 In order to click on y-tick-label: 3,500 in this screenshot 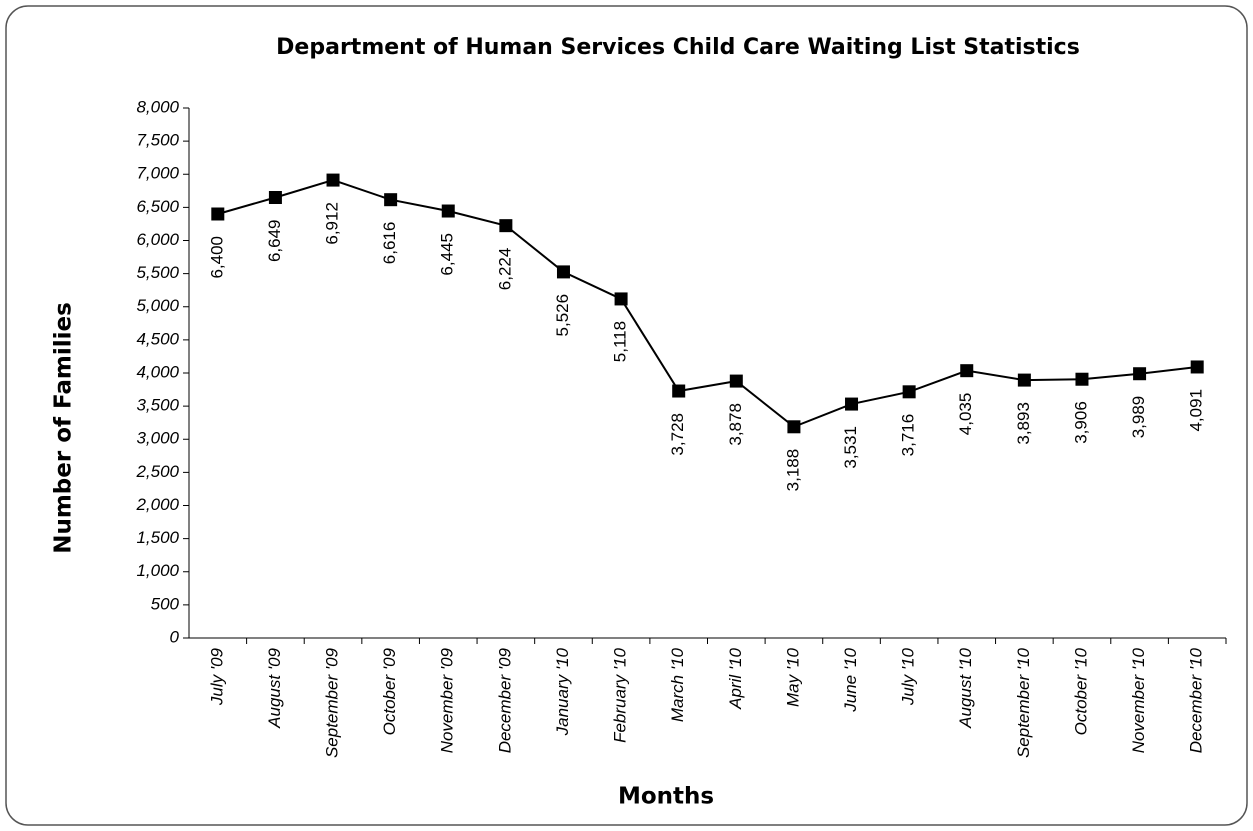, I will do `click(157, 405)`.